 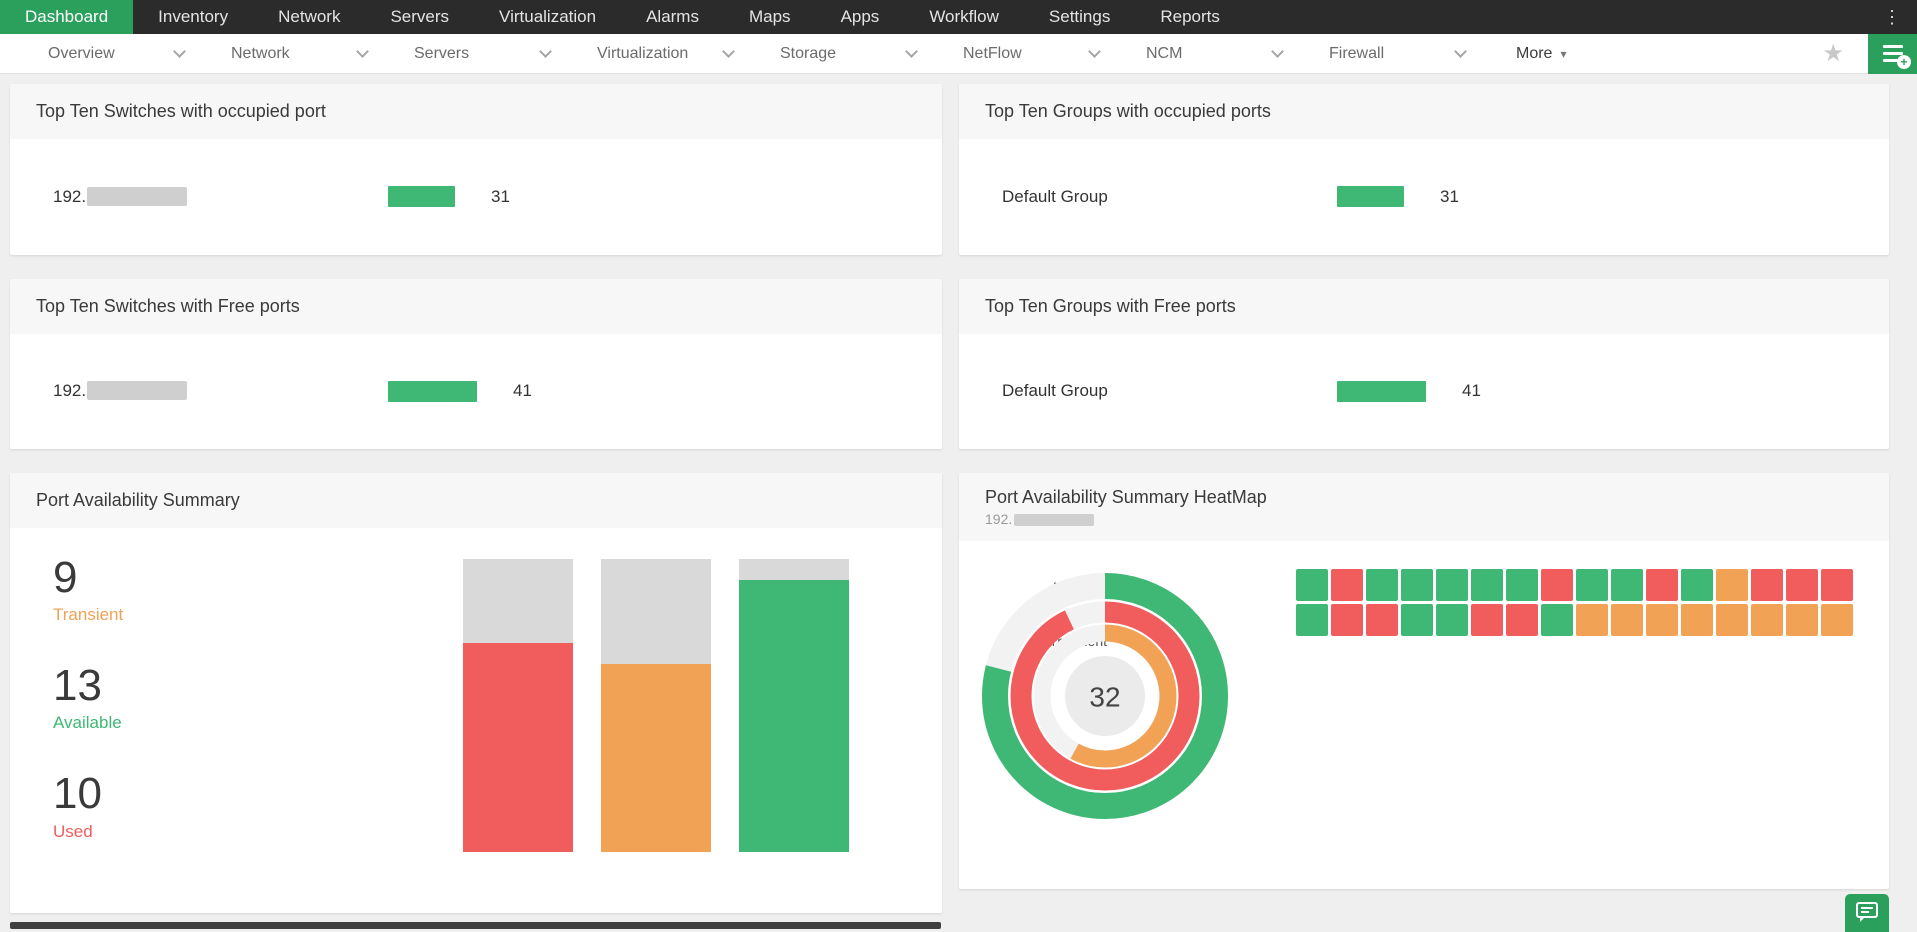 I want to click on rows-groups-free: Default Group 41, so click(x=1445, y=391).